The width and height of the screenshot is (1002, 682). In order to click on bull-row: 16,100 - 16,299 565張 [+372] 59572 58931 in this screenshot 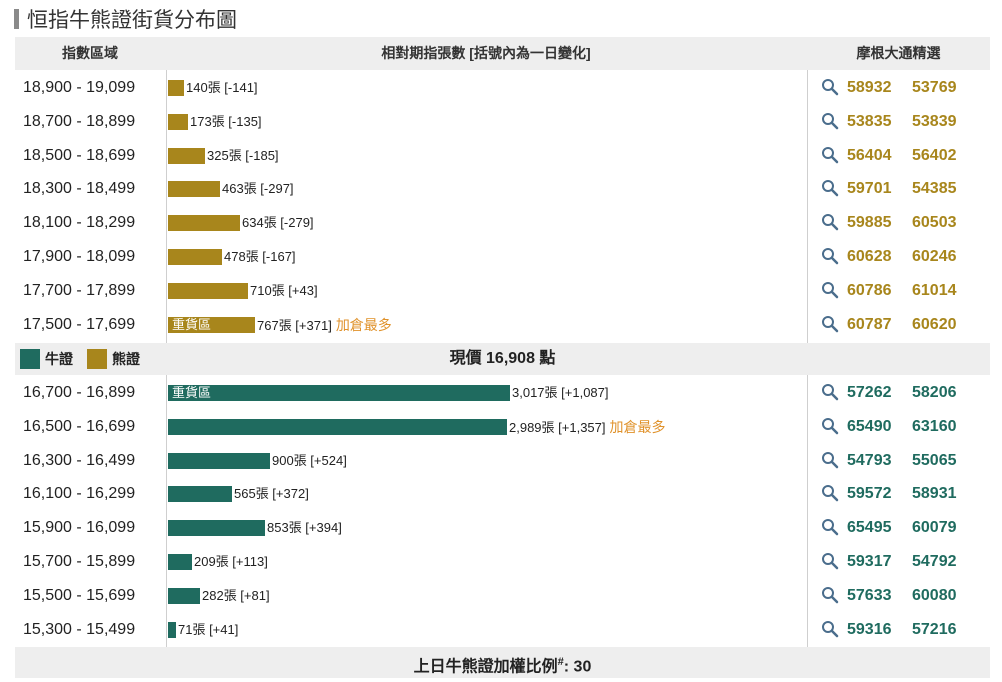, I will do `click(502, 494)`.